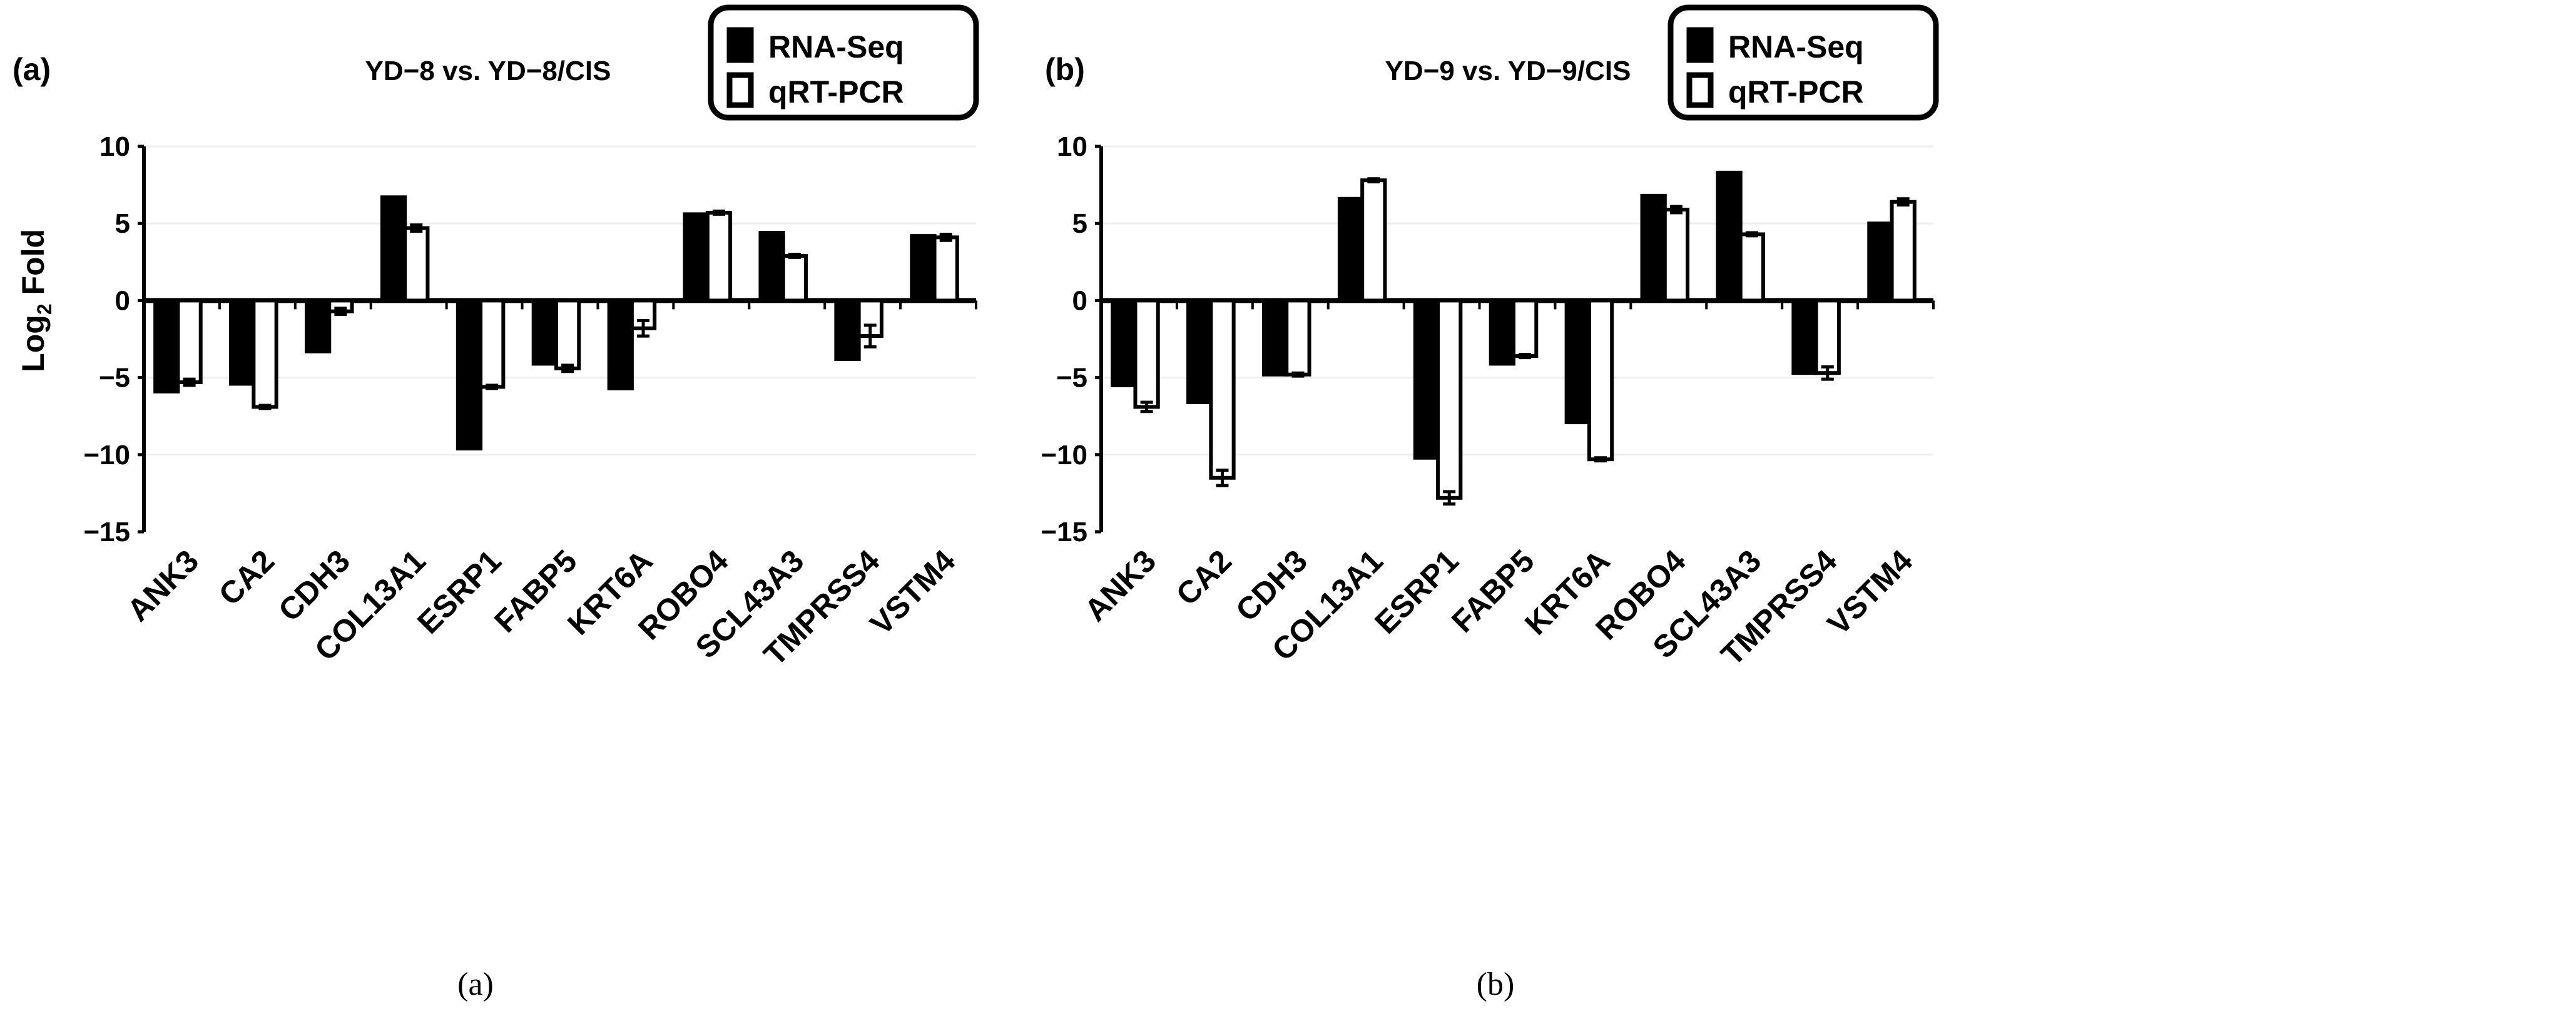 This screenshot has width=2576, height=1011. I want to click on chart-title: YD−8 vs. YD−8/CIS, so click(488, 71).